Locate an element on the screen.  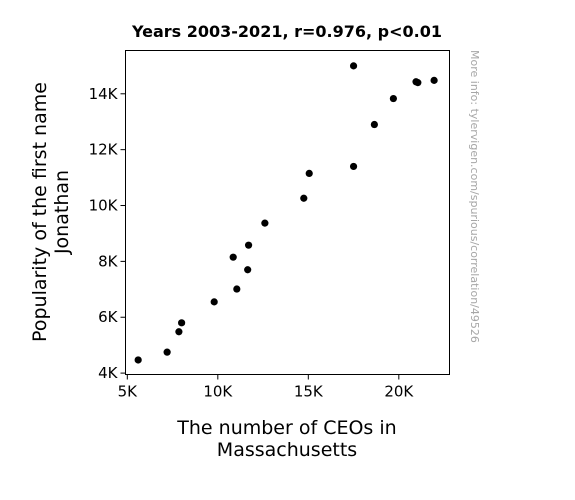
y-tick-label: 4K is located at coordinates (108, 373).